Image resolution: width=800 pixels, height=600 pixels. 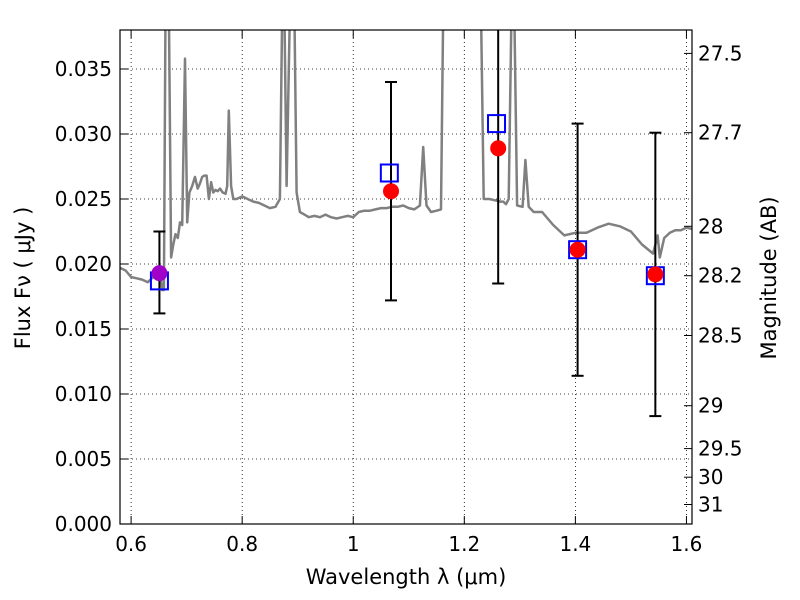 What do you see at coordinates (720, 133) in the screenshot?
I see `right-tick-label: 27.7` at bounding box center [720, 133].